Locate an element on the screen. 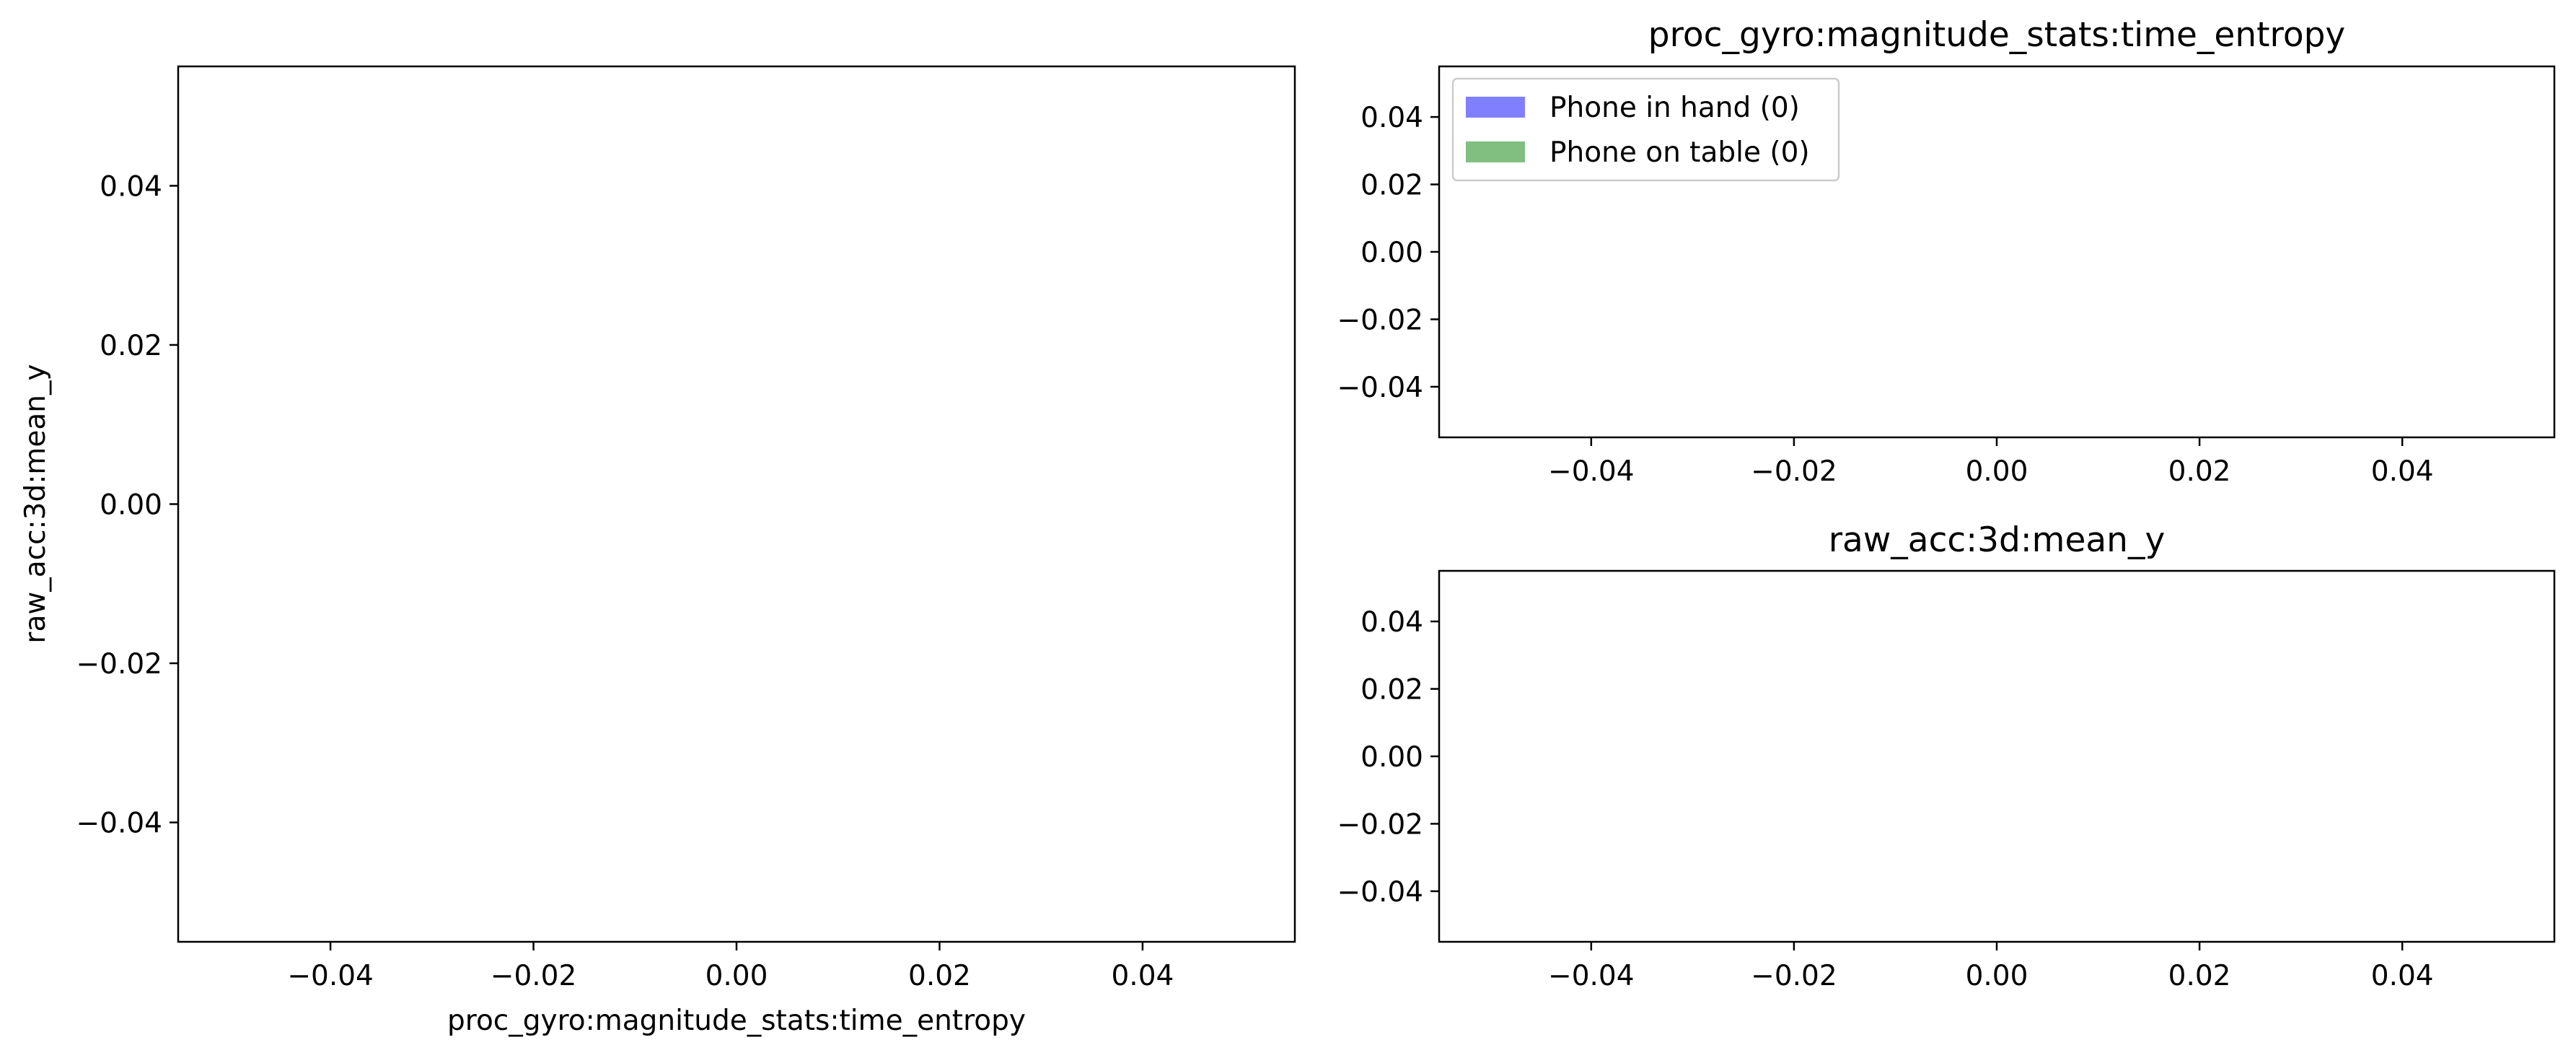 This screenshot has width=2576, height=1058. histogram-bottom-x-tick-label: −0.04 is located at coordinates (1591, 976).